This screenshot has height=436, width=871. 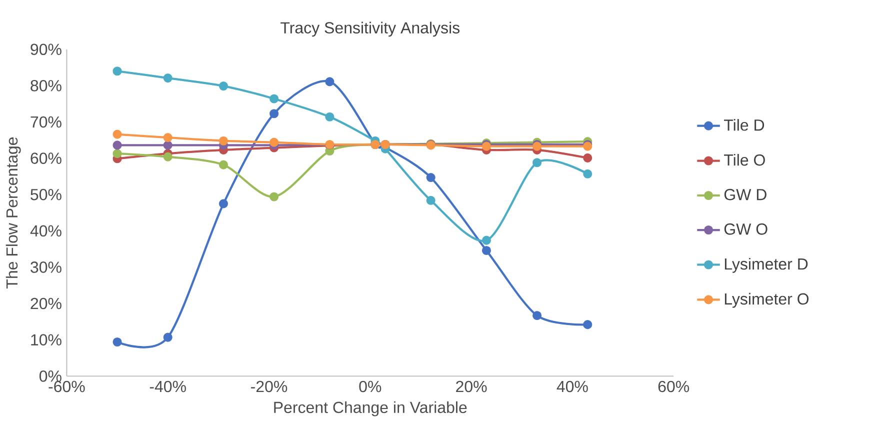 What do you see at coordinates (471, 386) in the screenshot?
I see `x-tick-label: 20%` at bounding box center [471, 386].